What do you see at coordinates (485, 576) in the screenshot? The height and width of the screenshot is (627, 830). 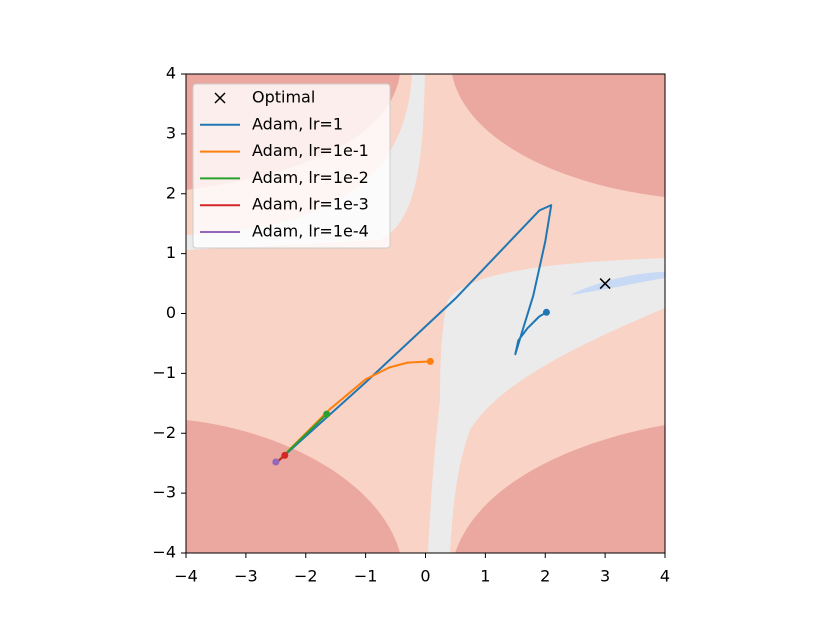 I see `x-tick-label: 1` at bounding box center [485, 576].